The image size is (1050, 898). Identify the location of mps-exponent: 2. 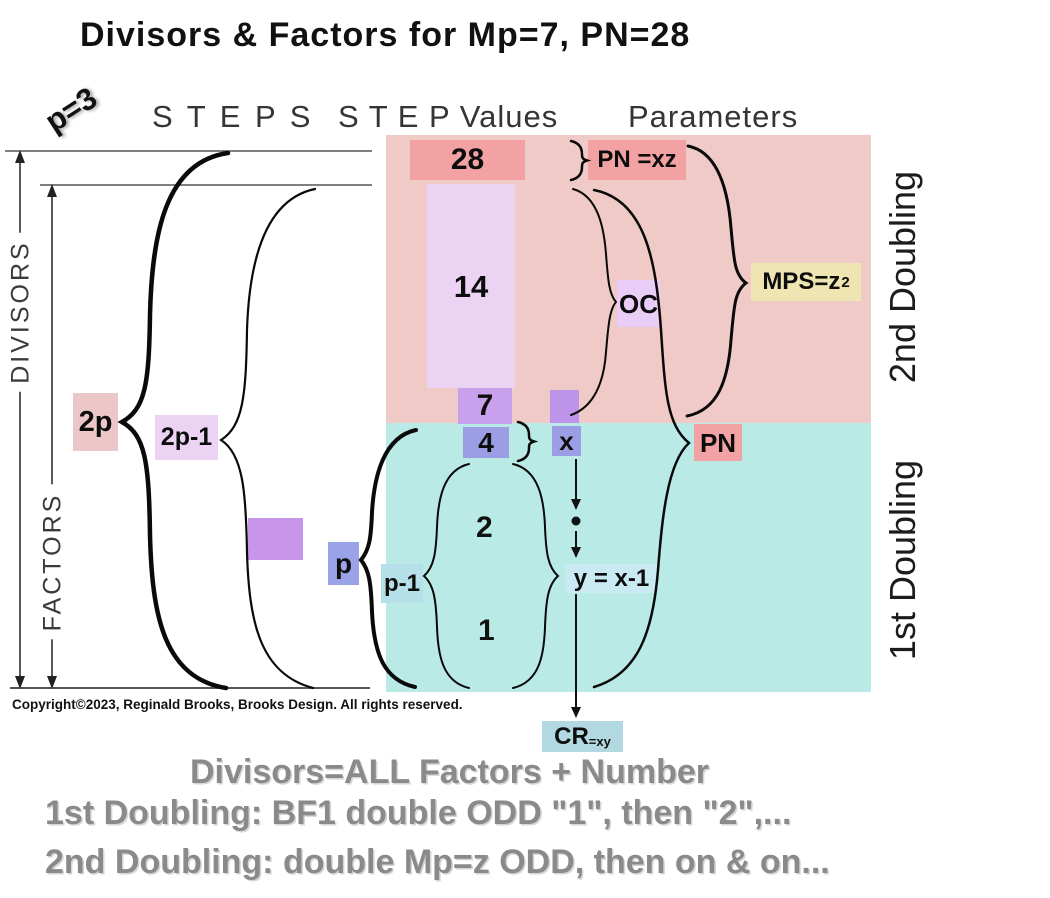
(845, 282).